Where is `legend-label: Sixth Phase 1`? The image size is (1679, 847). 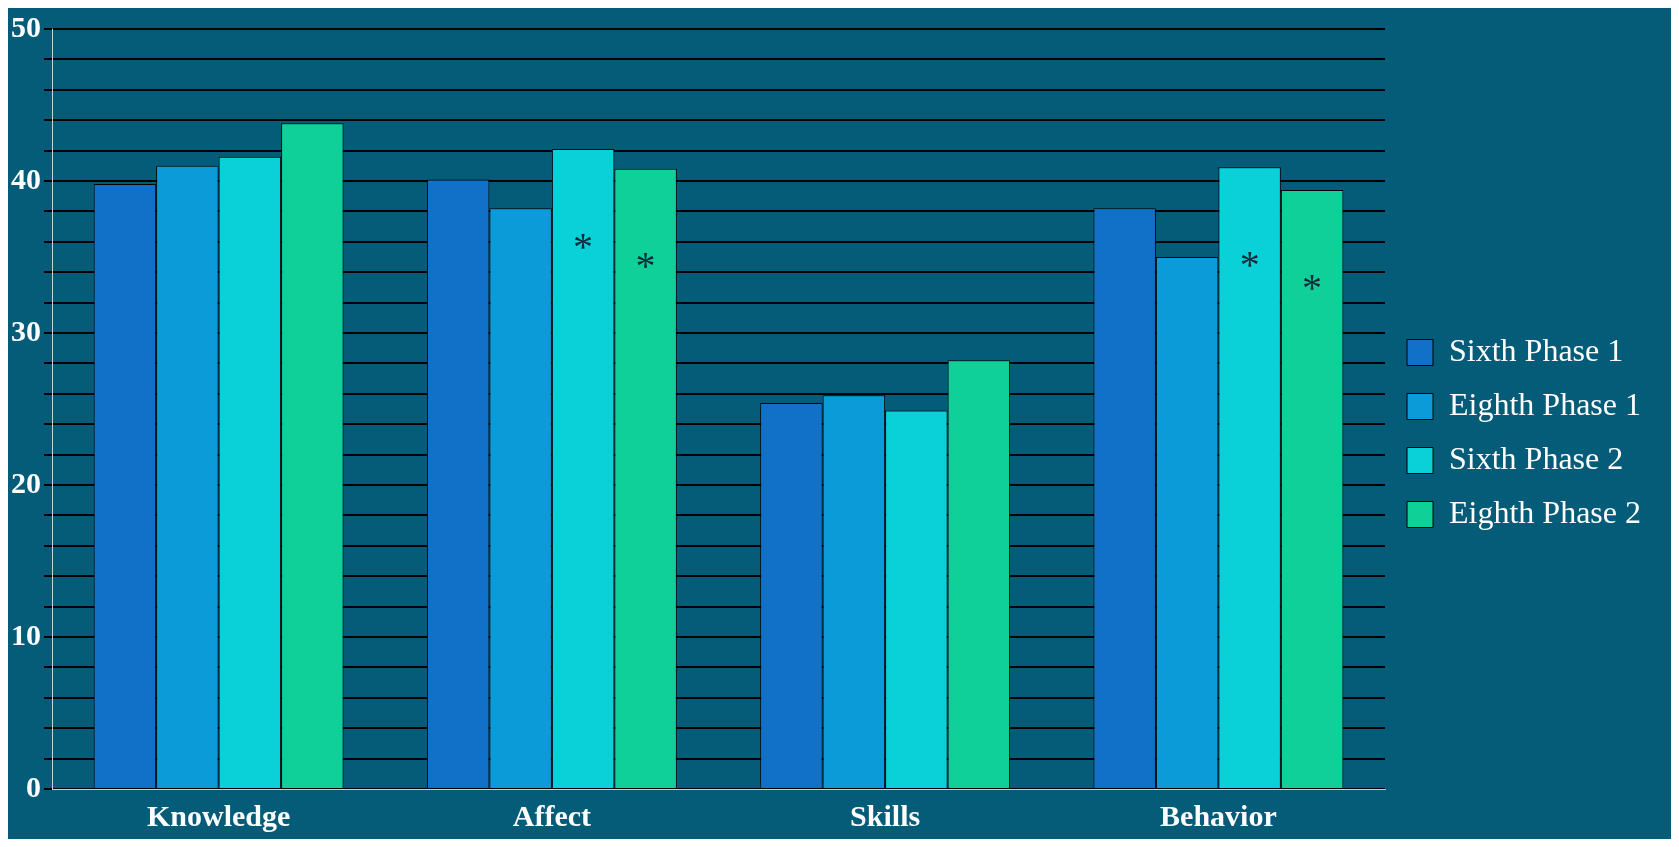 legend-label: Sixth Phase 1 is located at coordinates (1536, 349).